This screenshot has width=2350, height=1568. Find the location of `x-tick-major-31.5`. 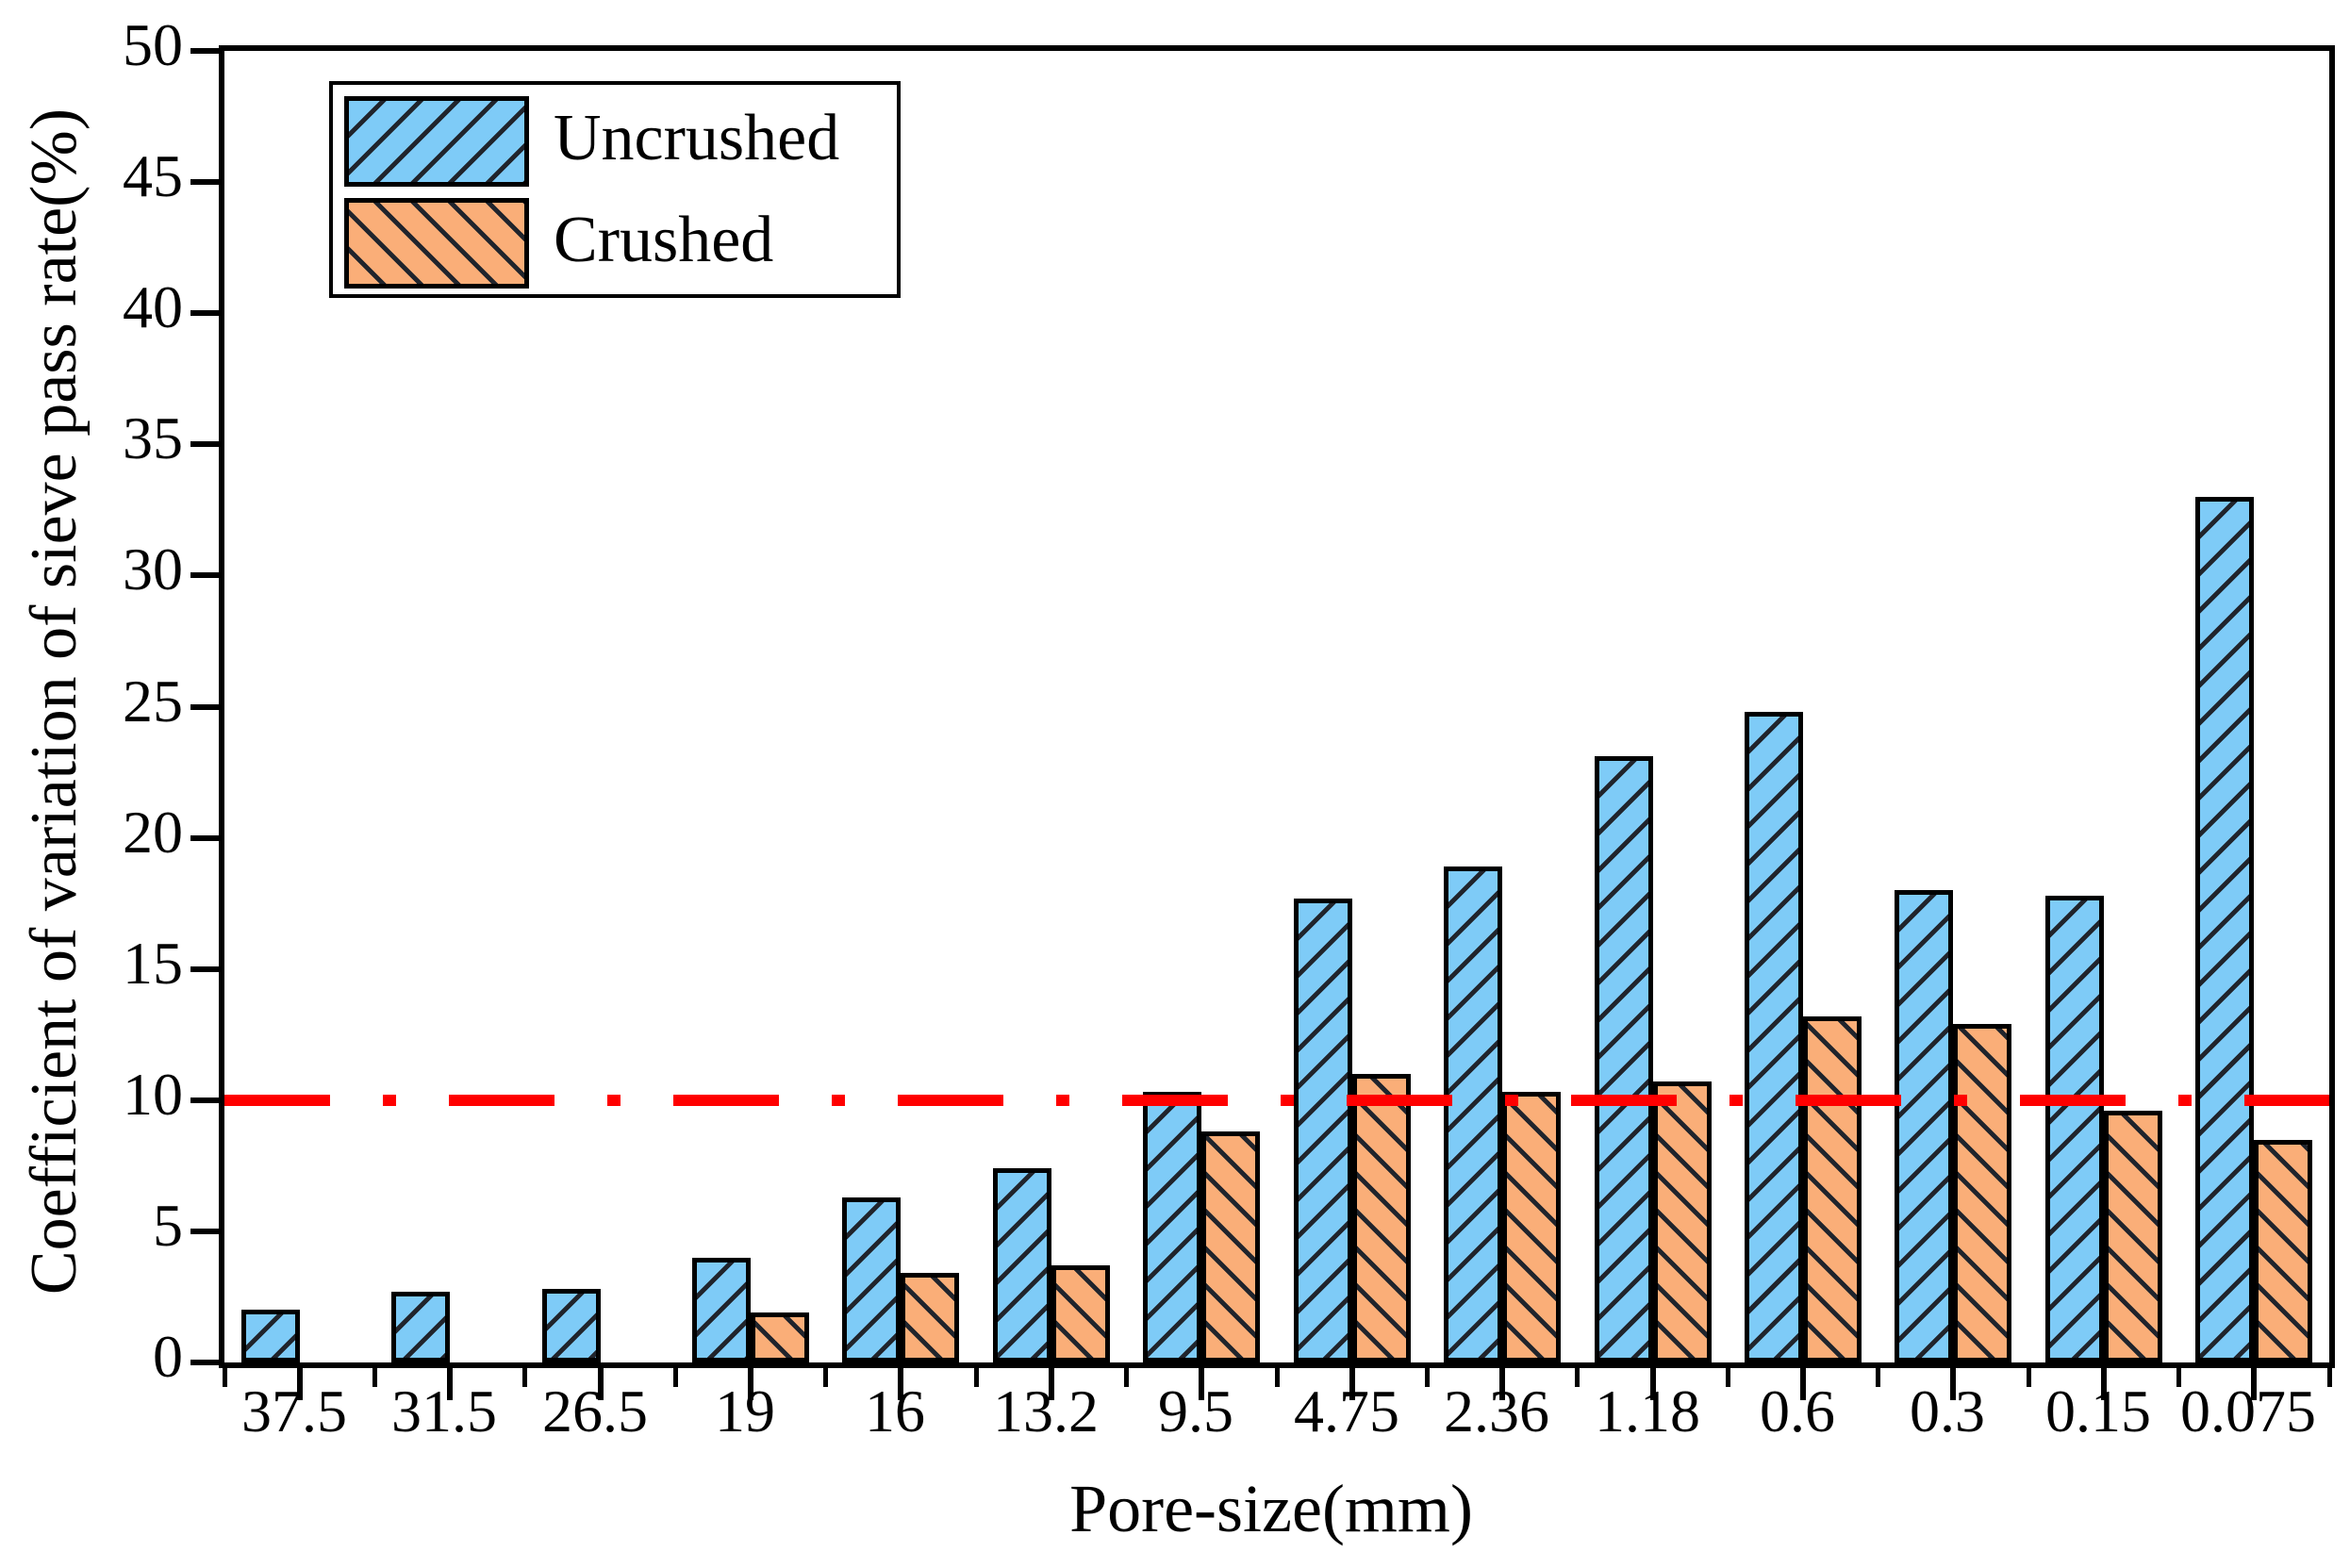

x-tick-major-31.5 is located at coordinates (450, 1384).